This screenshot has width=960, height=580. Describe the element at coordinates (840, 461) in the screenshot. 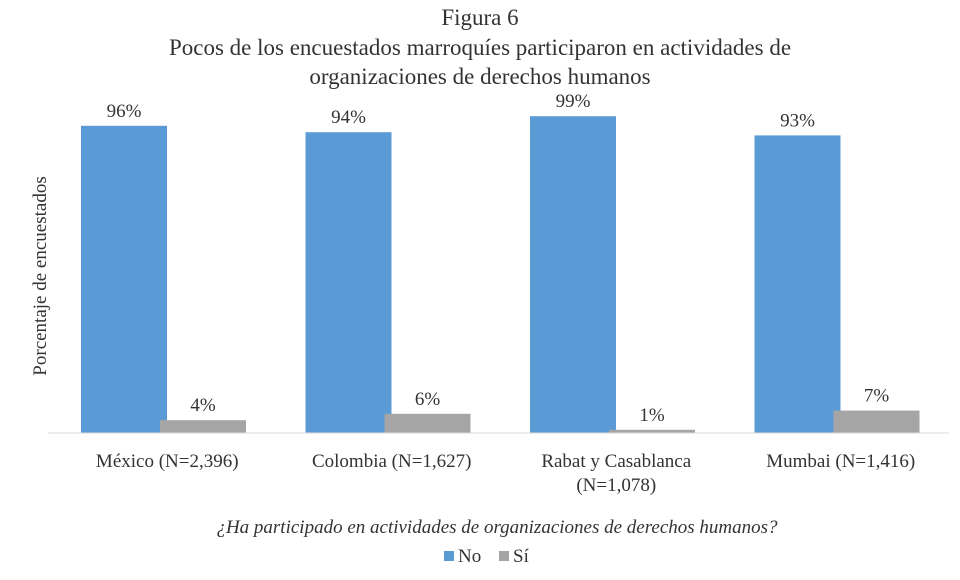

I see `x-tick-label-4: Mumbai (N=1,416)` at that location.